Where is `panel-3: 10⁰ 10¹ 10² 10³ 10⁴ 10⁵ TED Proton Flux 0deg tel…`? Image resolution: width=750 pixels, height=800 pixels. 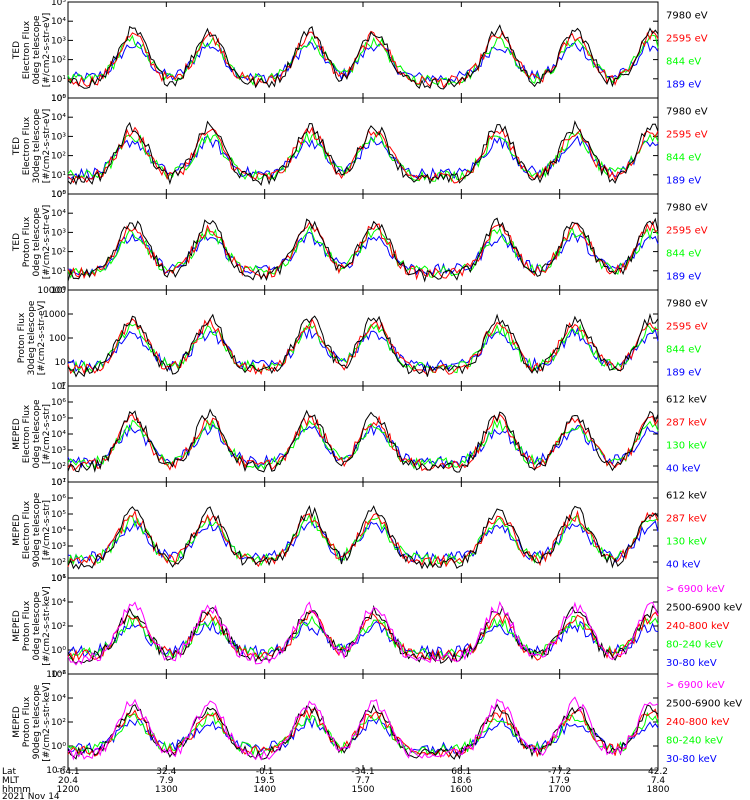 panel-3: 10⁰ 10¹ 10² 10³ 10⁴ 10⁵ TED Proton Flux 0deg tel… is located at coordinates (360, 243).